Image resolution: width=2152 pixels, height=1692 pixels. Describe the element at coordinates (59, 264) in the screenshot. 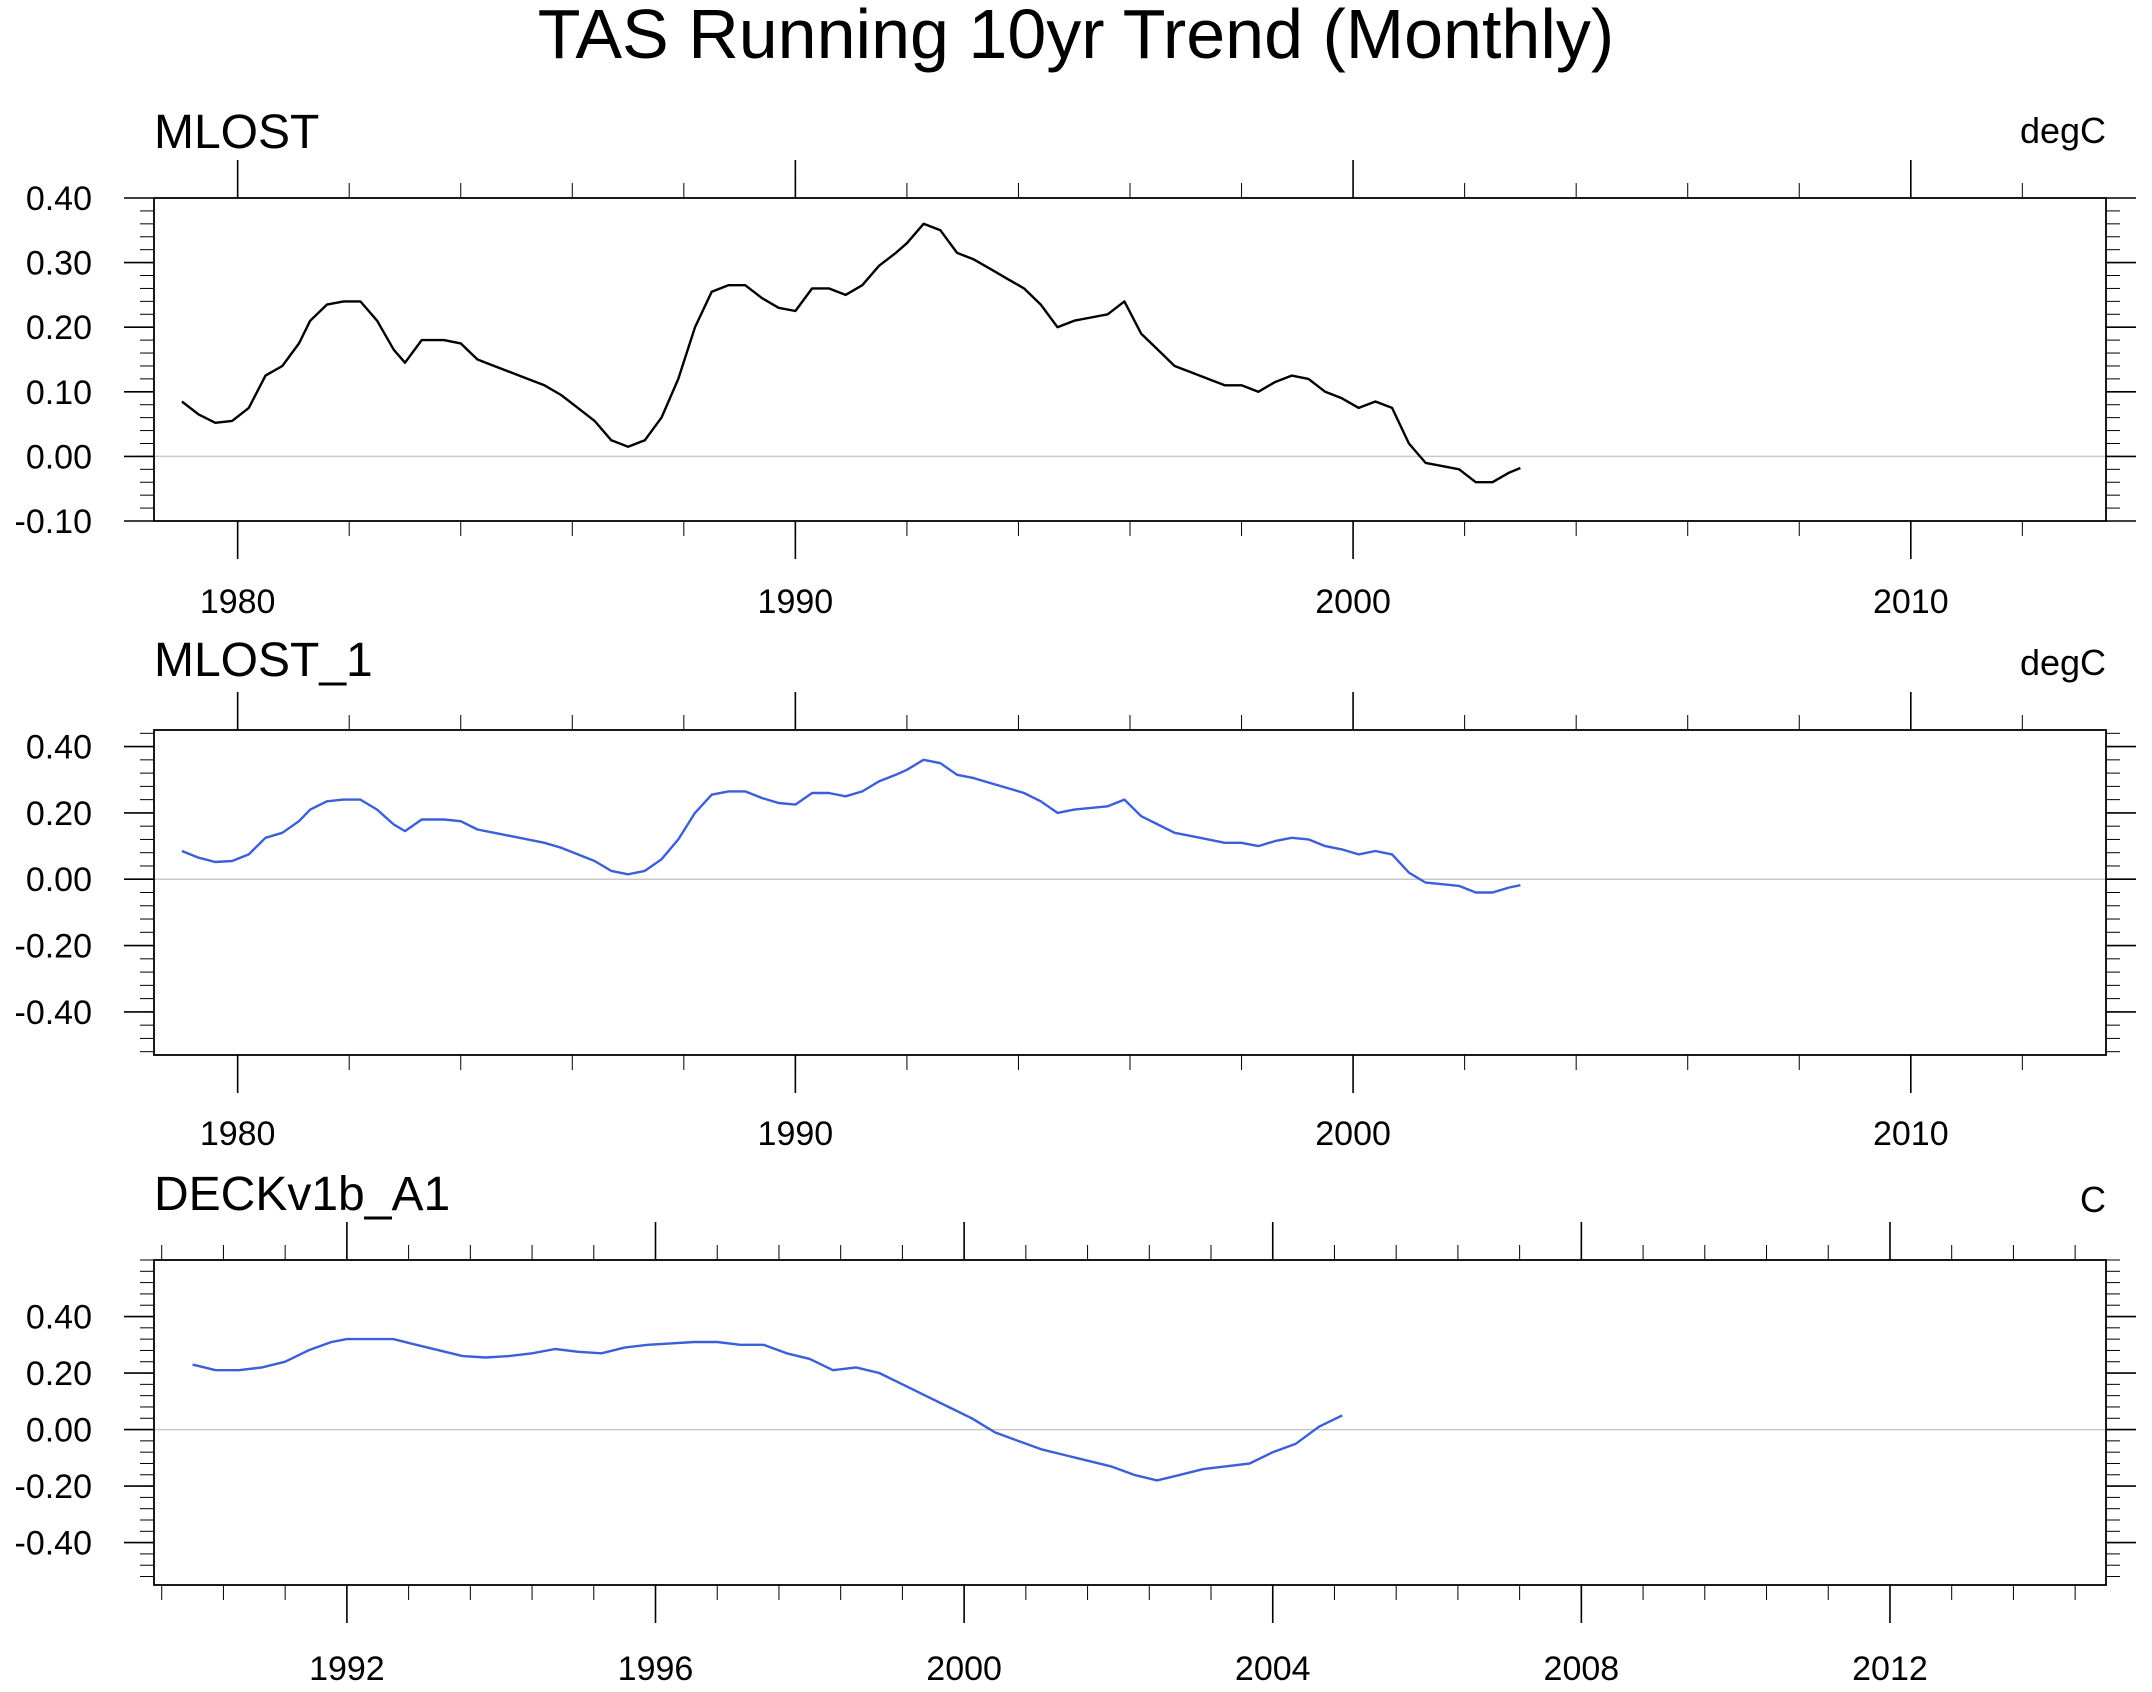

I see `y-tick-label: 0.30` at that location.